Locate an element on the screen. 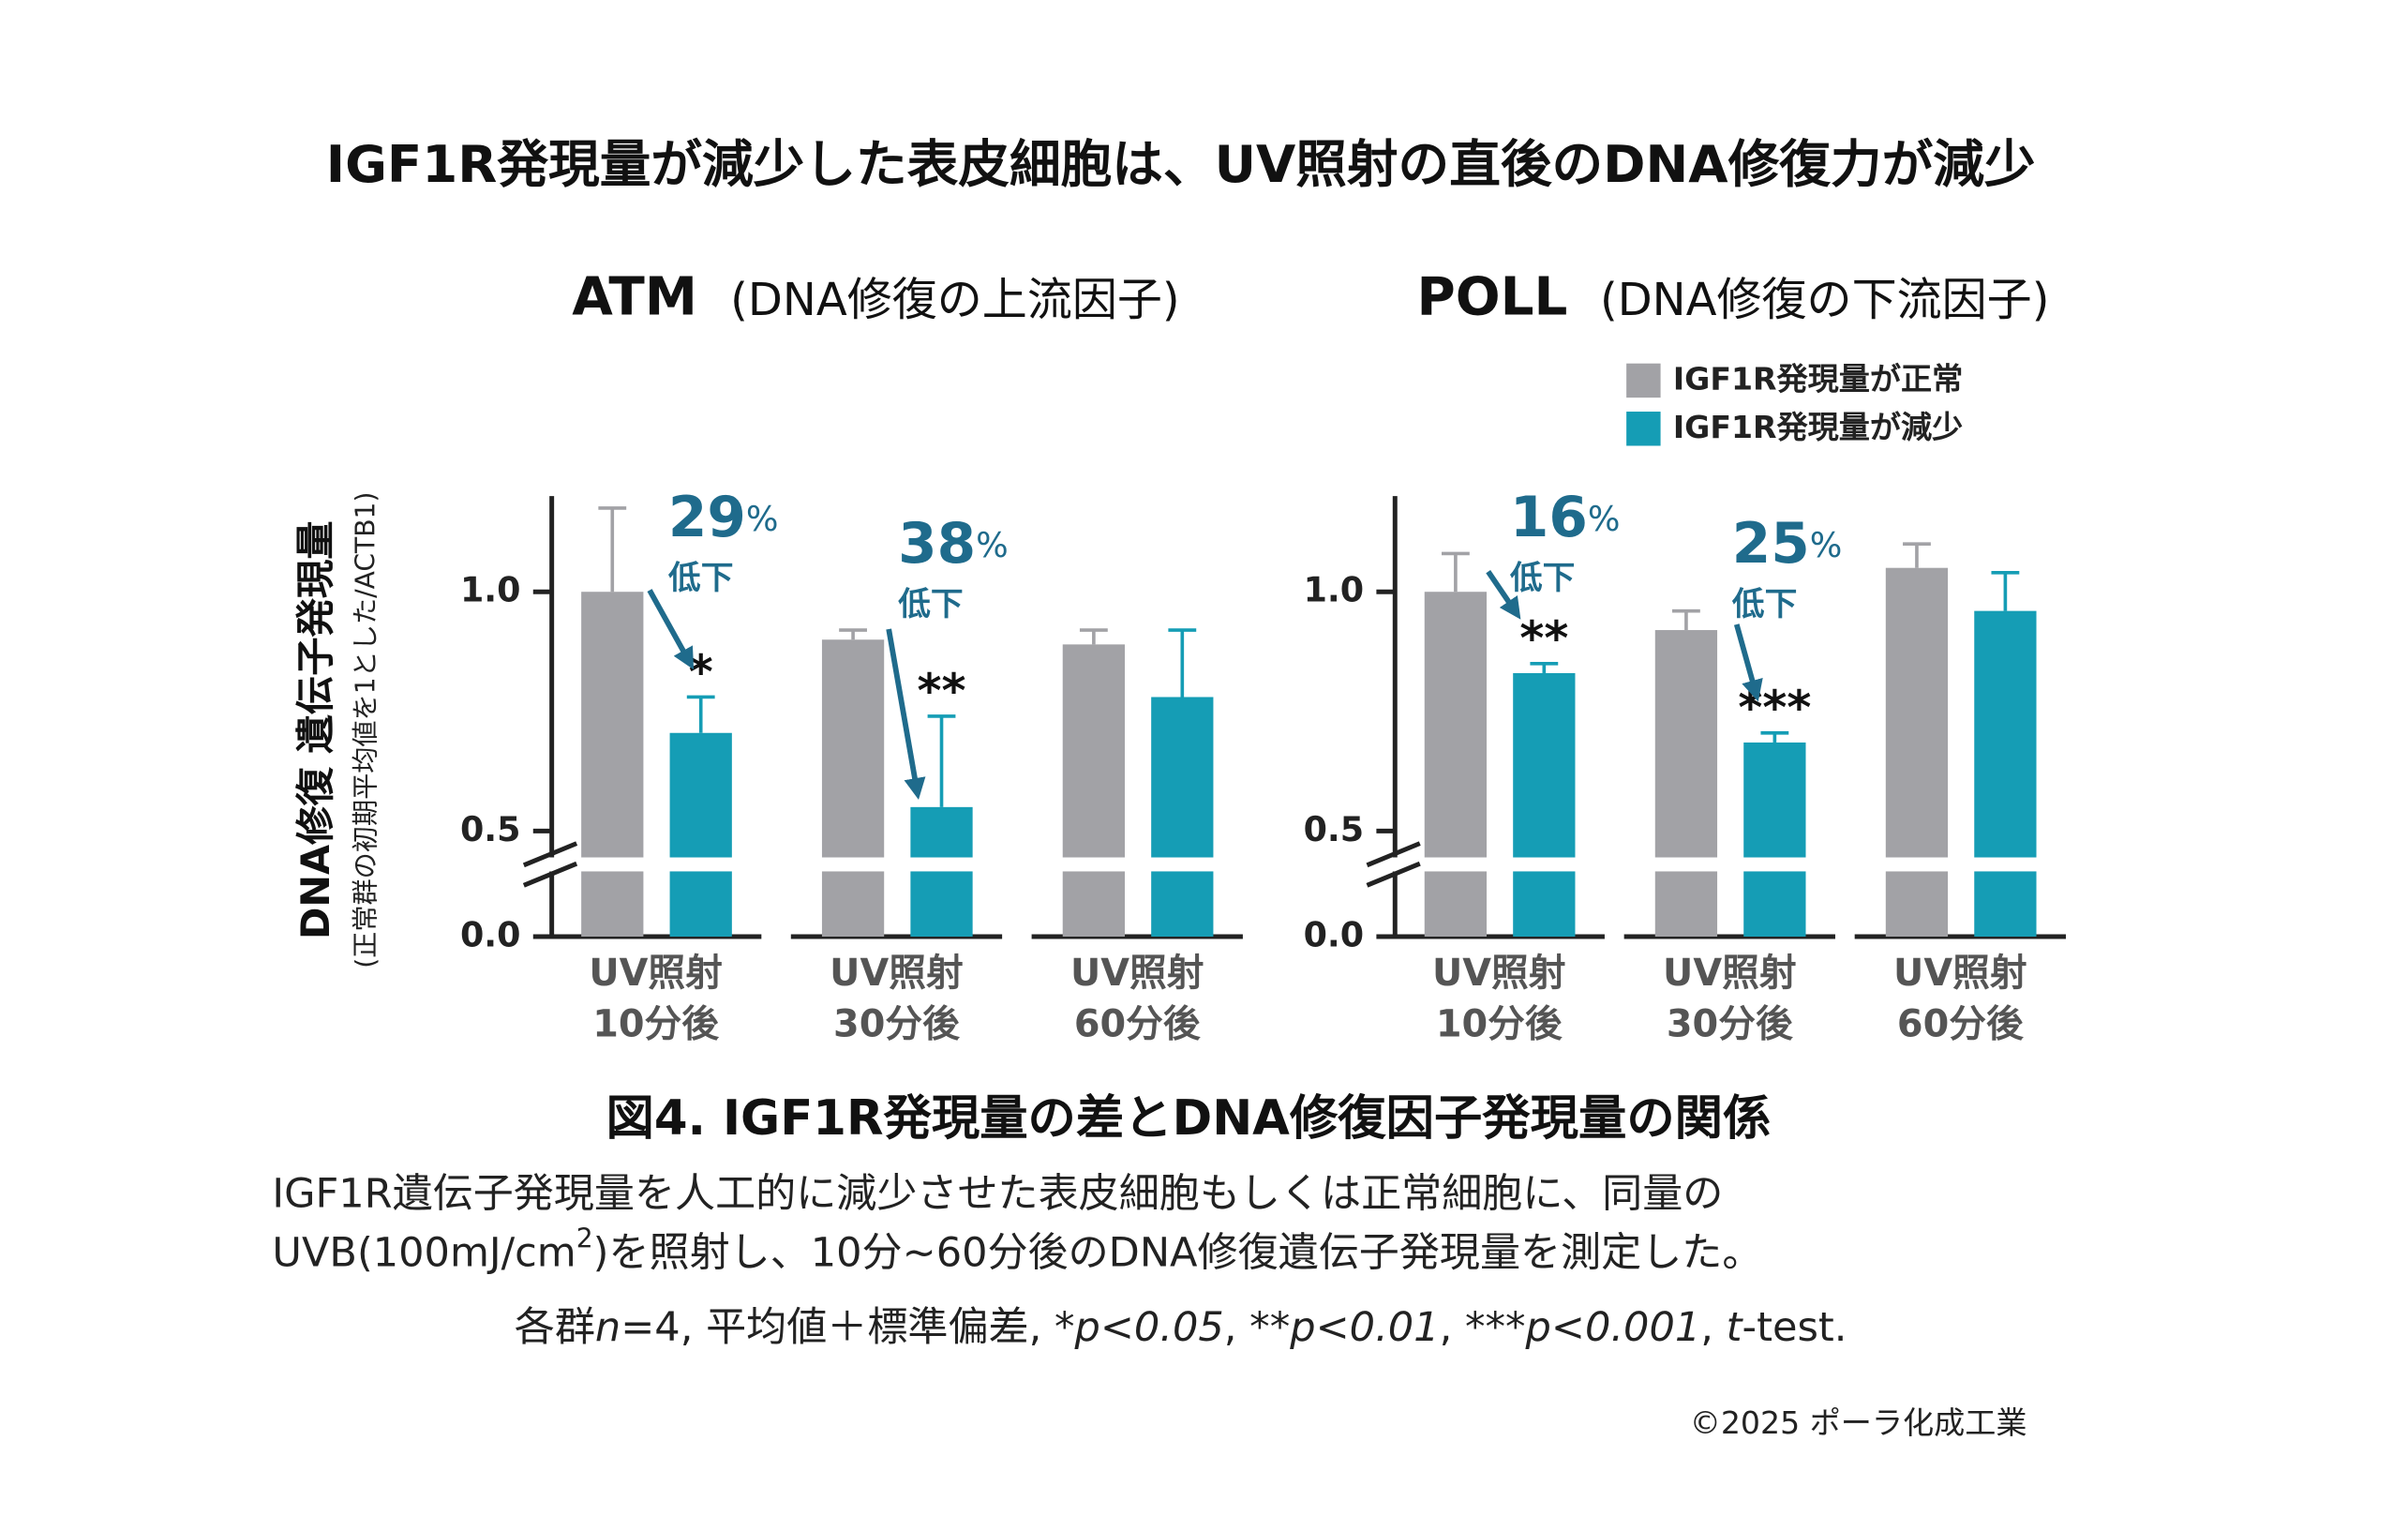 The width and height of the screenshot is (2408, 1516). caption-segment: n is located at coordinates (608, 1327).